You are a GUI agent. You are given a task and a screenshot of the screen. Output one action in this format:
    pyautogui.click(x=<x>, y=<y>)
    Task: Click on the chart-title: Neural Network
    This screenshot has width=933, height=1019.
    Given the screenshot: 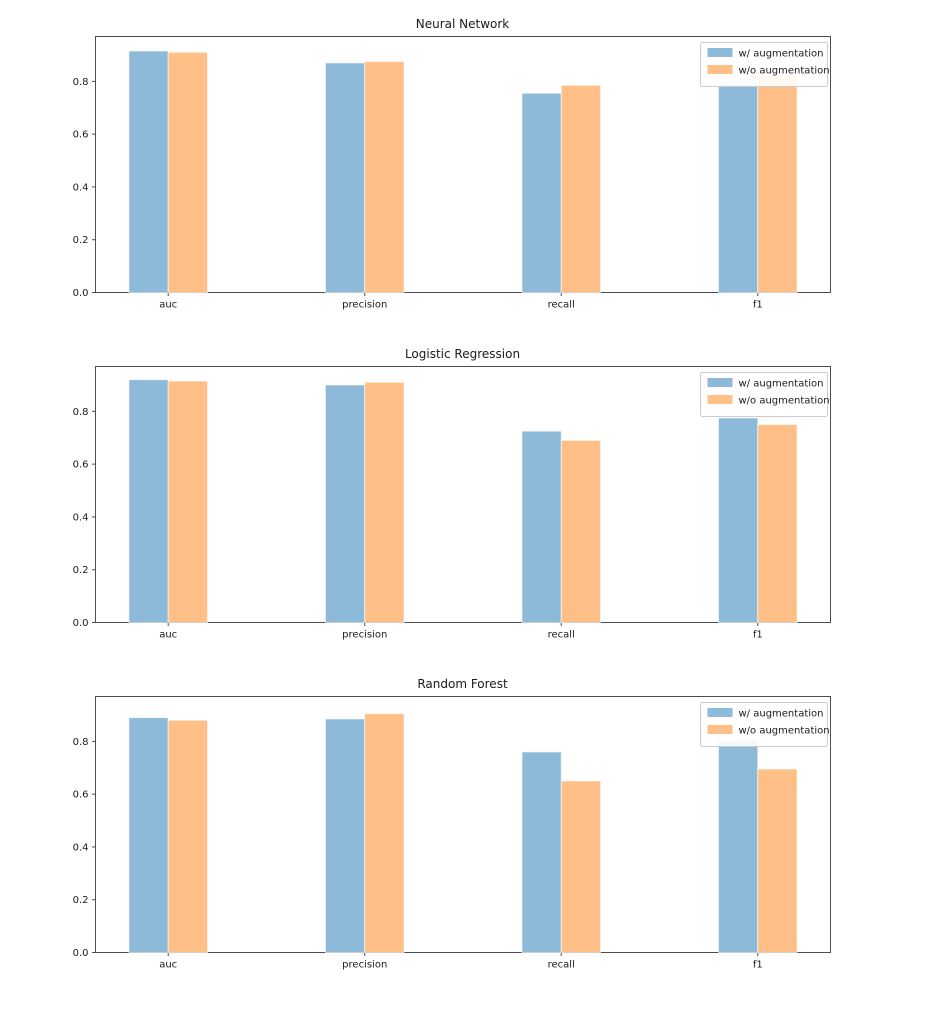 What is the action you would take?
    pyautogui.click(x=463, y=24)
    